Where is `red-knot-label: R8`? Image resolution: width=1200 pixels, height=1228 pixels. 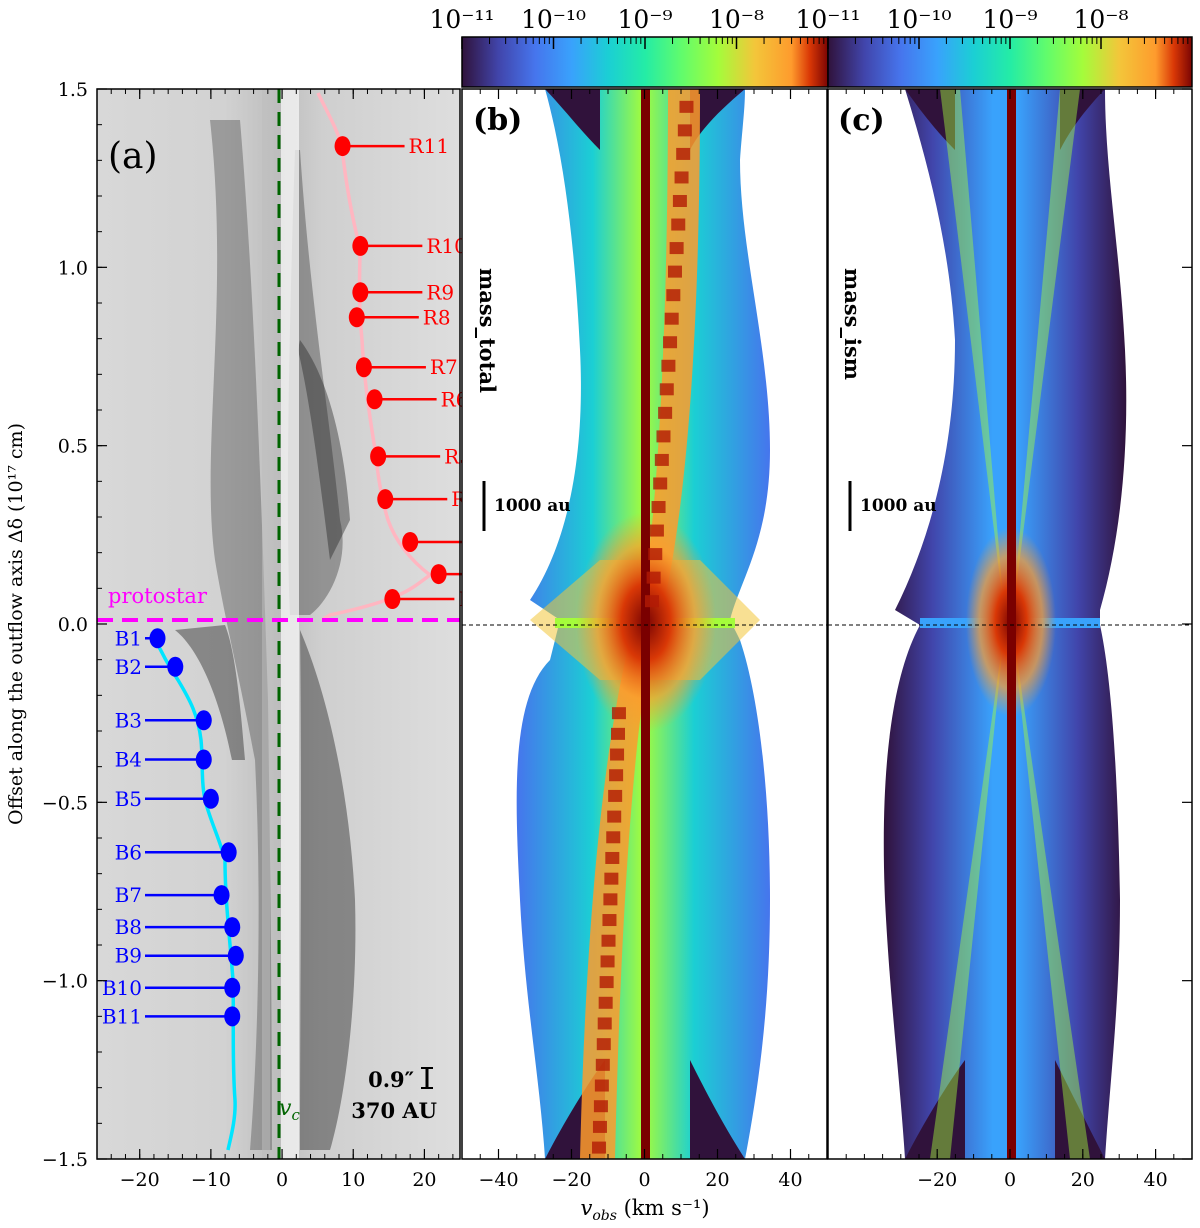
red-knot-label: R8 is located at coordinates (437, 317).